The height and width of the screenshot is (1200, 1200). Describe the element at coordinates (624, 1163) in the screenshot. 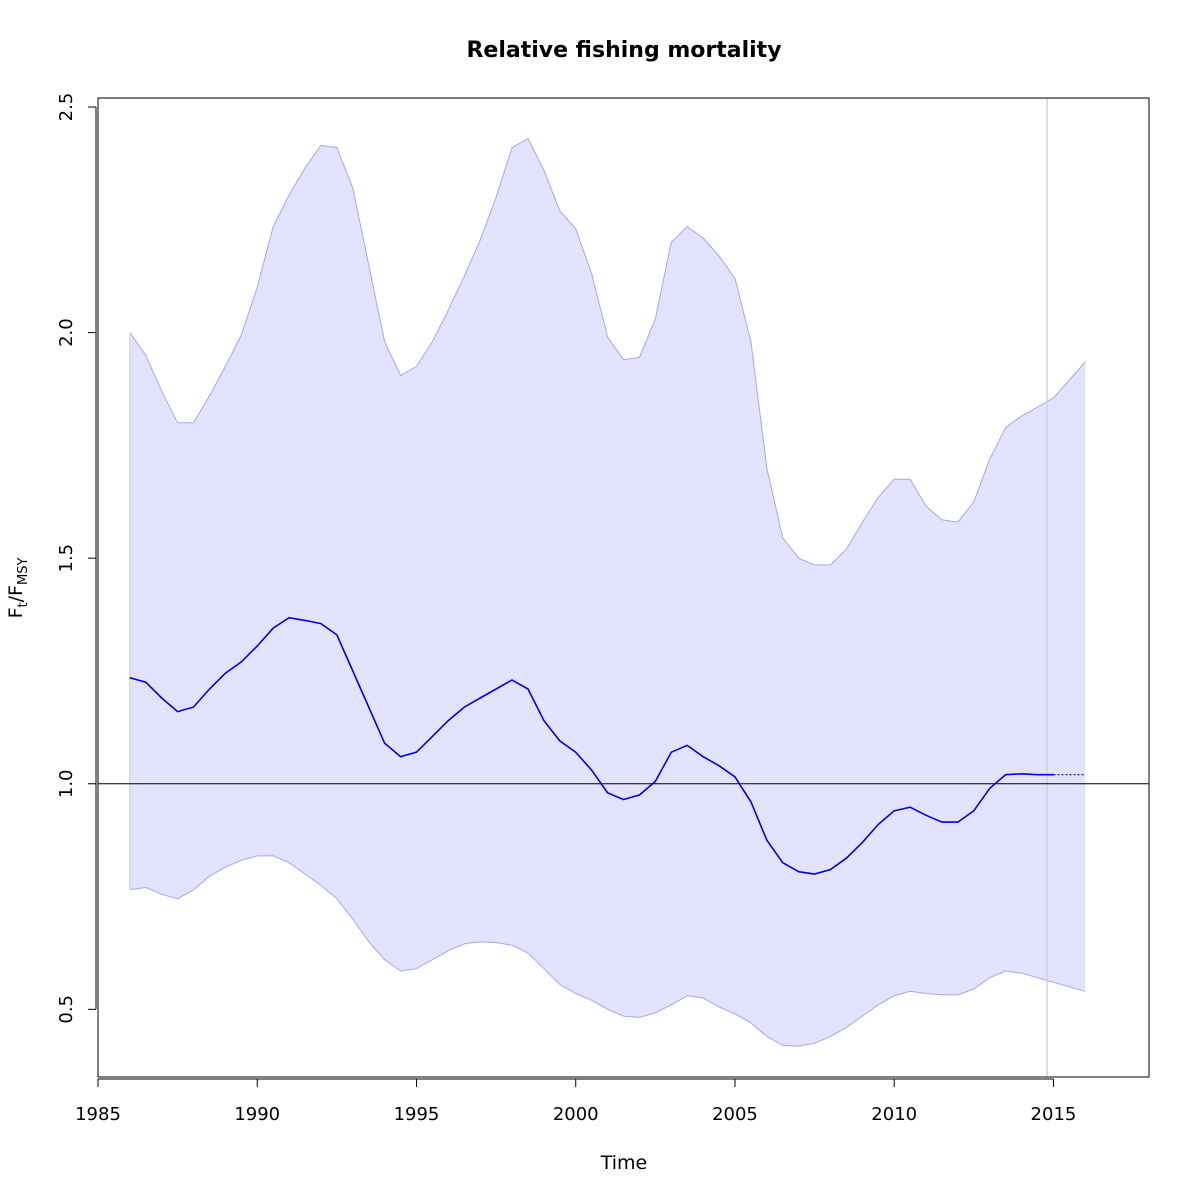

I see `x-axis-title: Time` at that location.